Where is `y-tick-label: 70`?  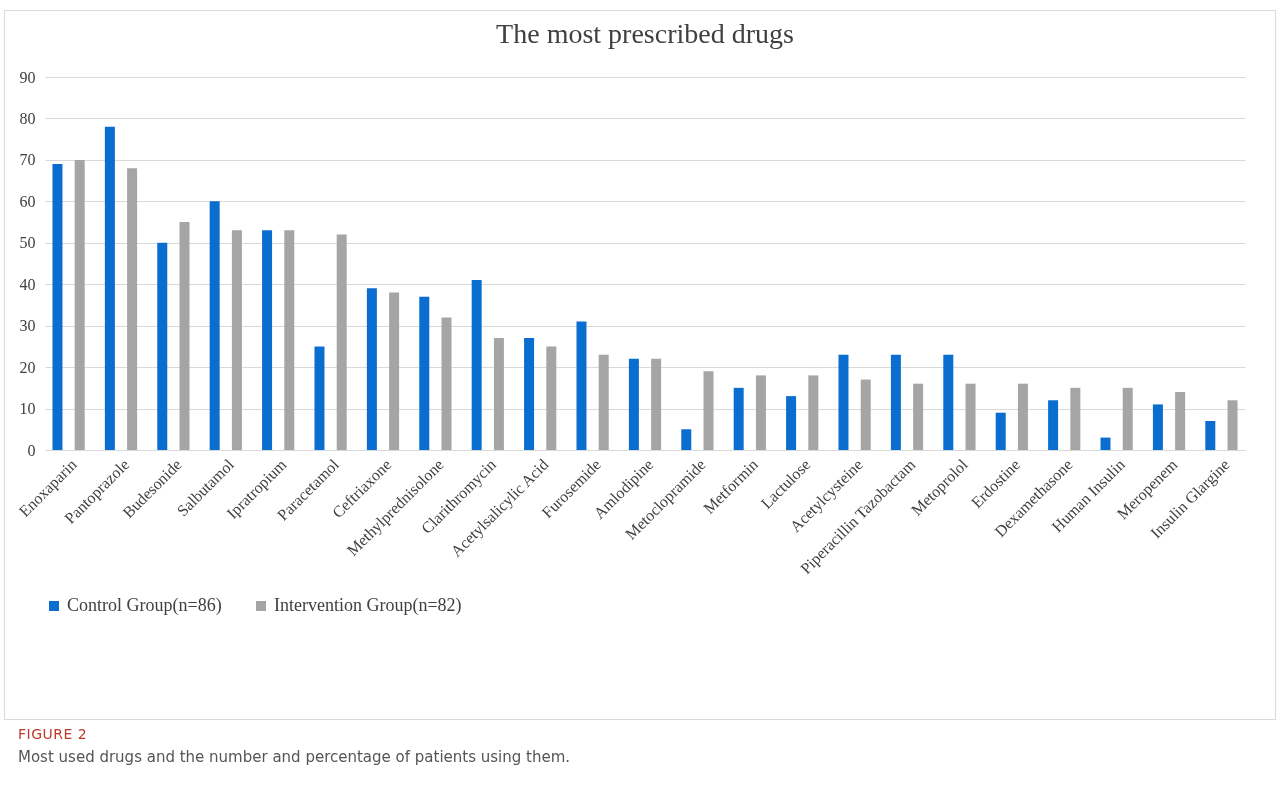 y-tick-label: 70 is located at coordinates (27, 160).